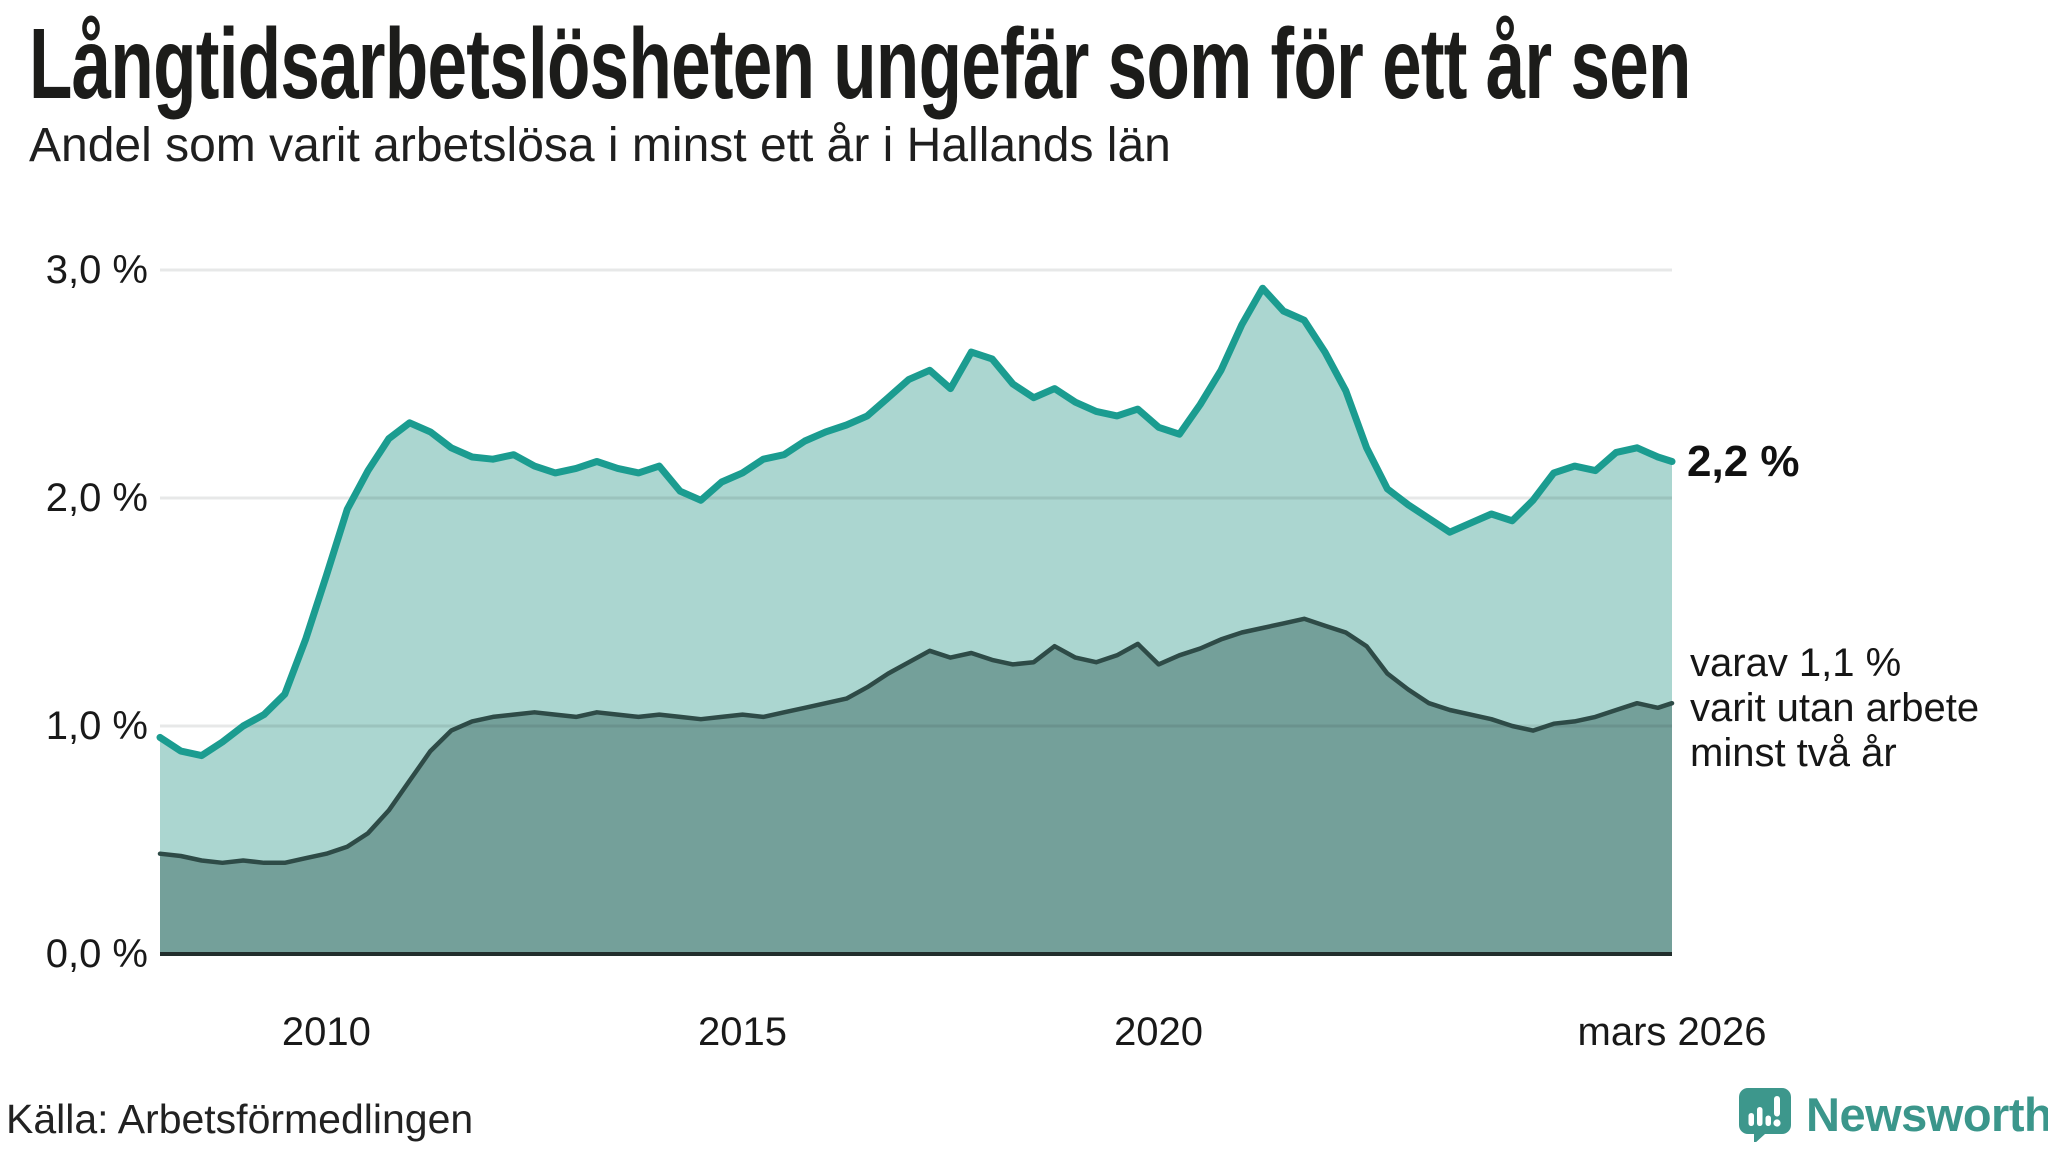 This screenshot has width=2048, height=1152. Describe the element at coordinates (1672, 1032) in the screenshot. I see `x-tick-label: mars 2026` at that location.